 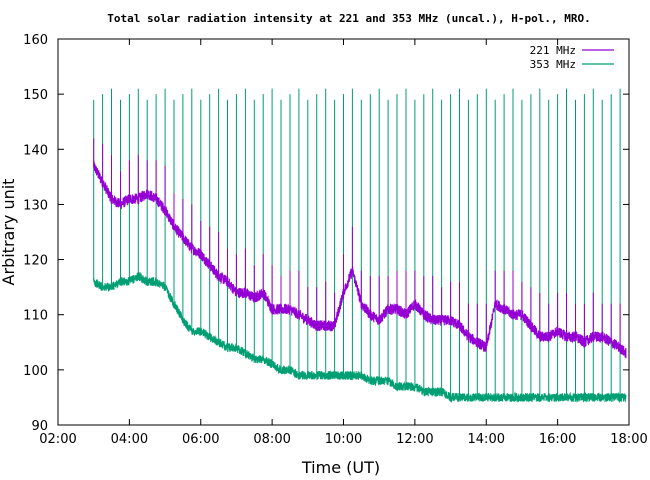 I want to click on legend-label-353: 353 MHz, so click(x=553, y=64).